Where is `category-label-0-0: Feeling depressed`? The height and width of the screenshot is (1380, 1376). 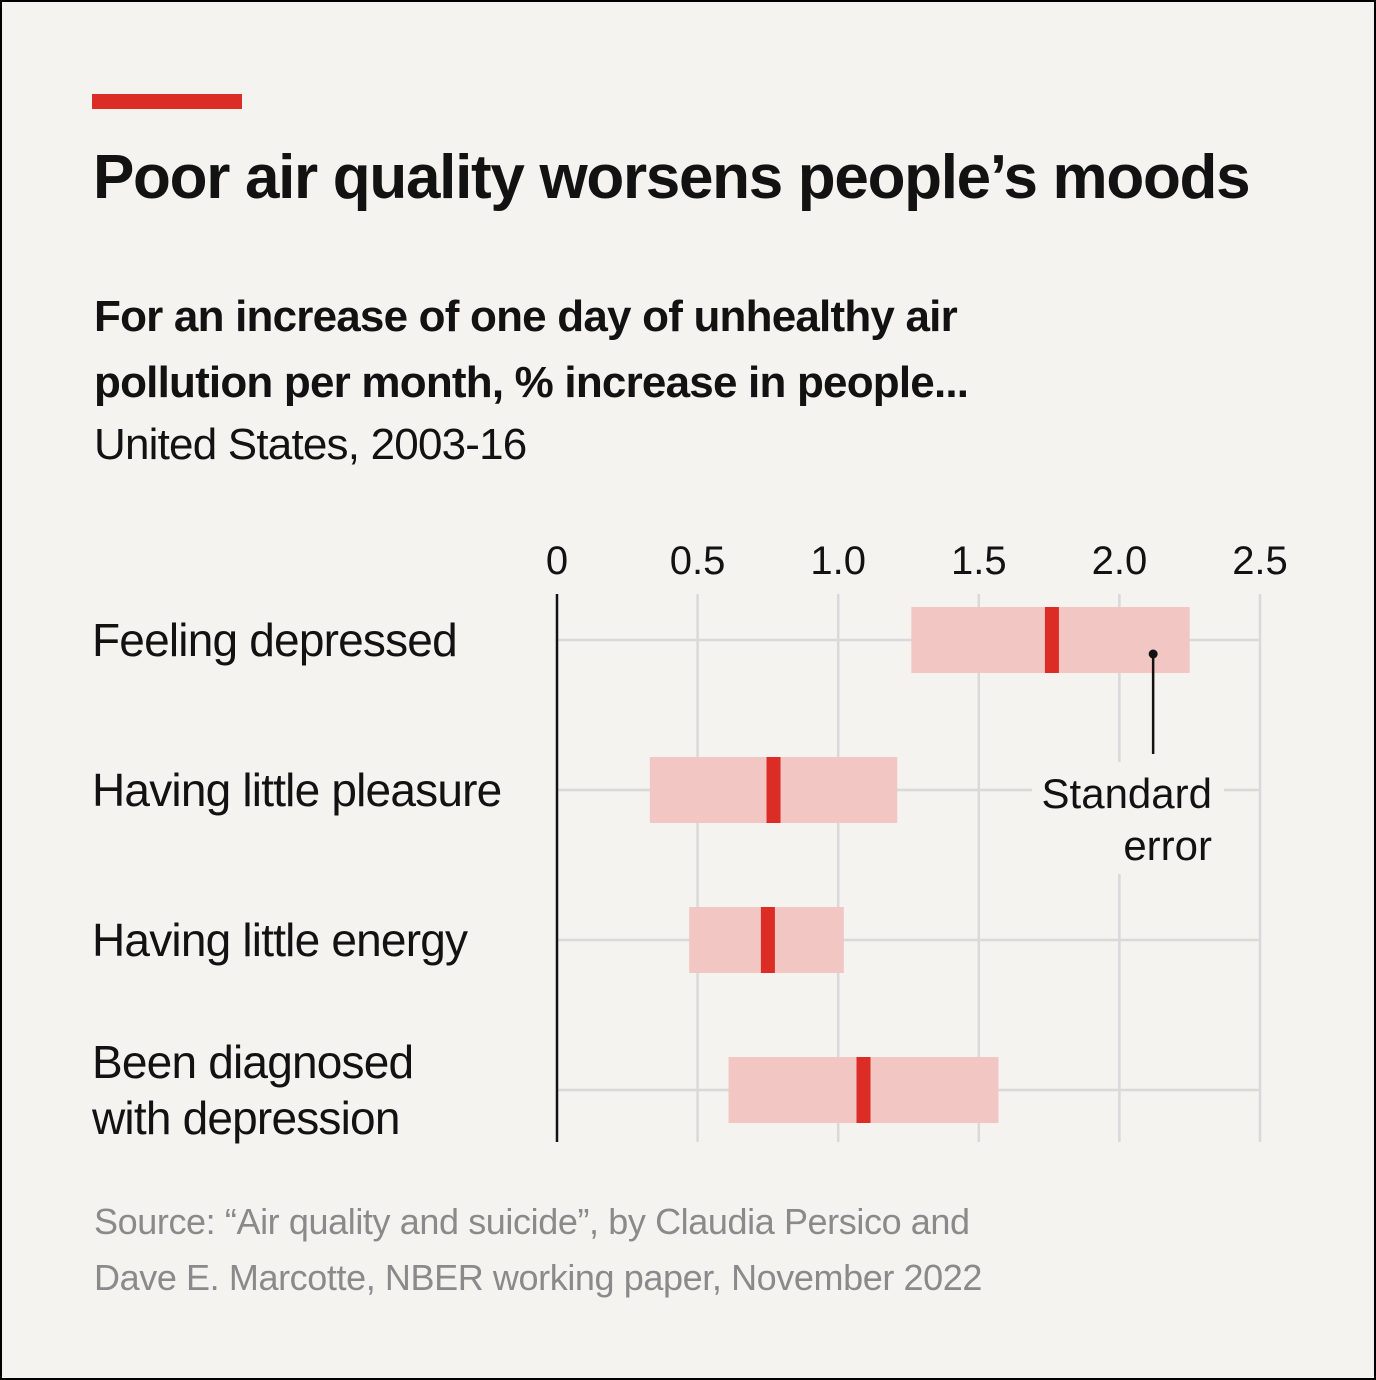 category-label-0-0: Feeling depressed is located at coordinates (274, 640).